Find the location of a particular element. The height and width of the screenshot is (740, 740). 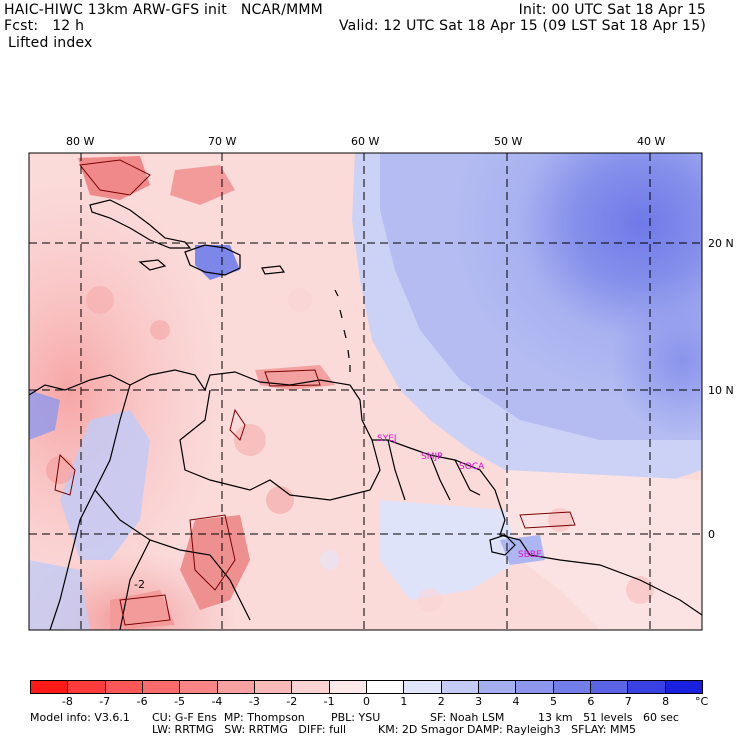

footer-diffusion: KM: 2D Smagor DAMP: Rayleigh3 SFLAY: MM5 is located at coordinates (507, 729).